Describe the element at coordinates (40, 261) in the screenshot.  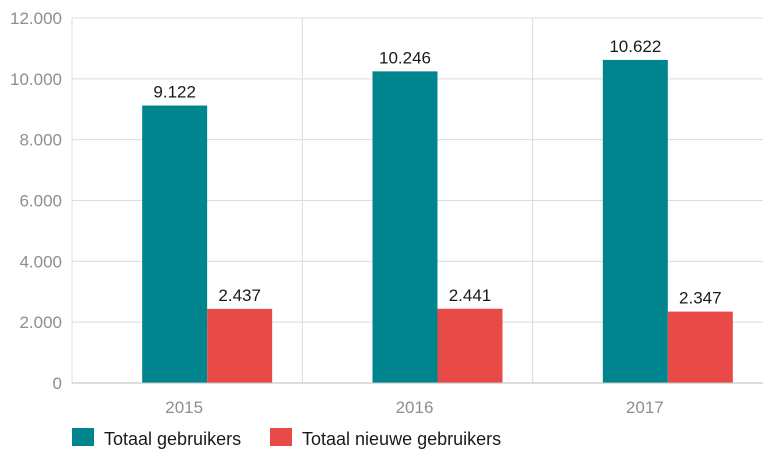
I see `y-tick-label: 4.000` at that location.